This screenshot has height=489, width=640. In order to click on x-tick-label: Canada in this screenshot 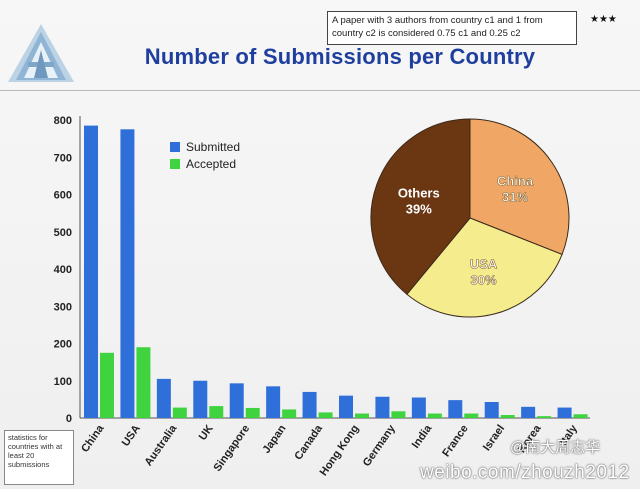, I will do `click(308, 442)`.